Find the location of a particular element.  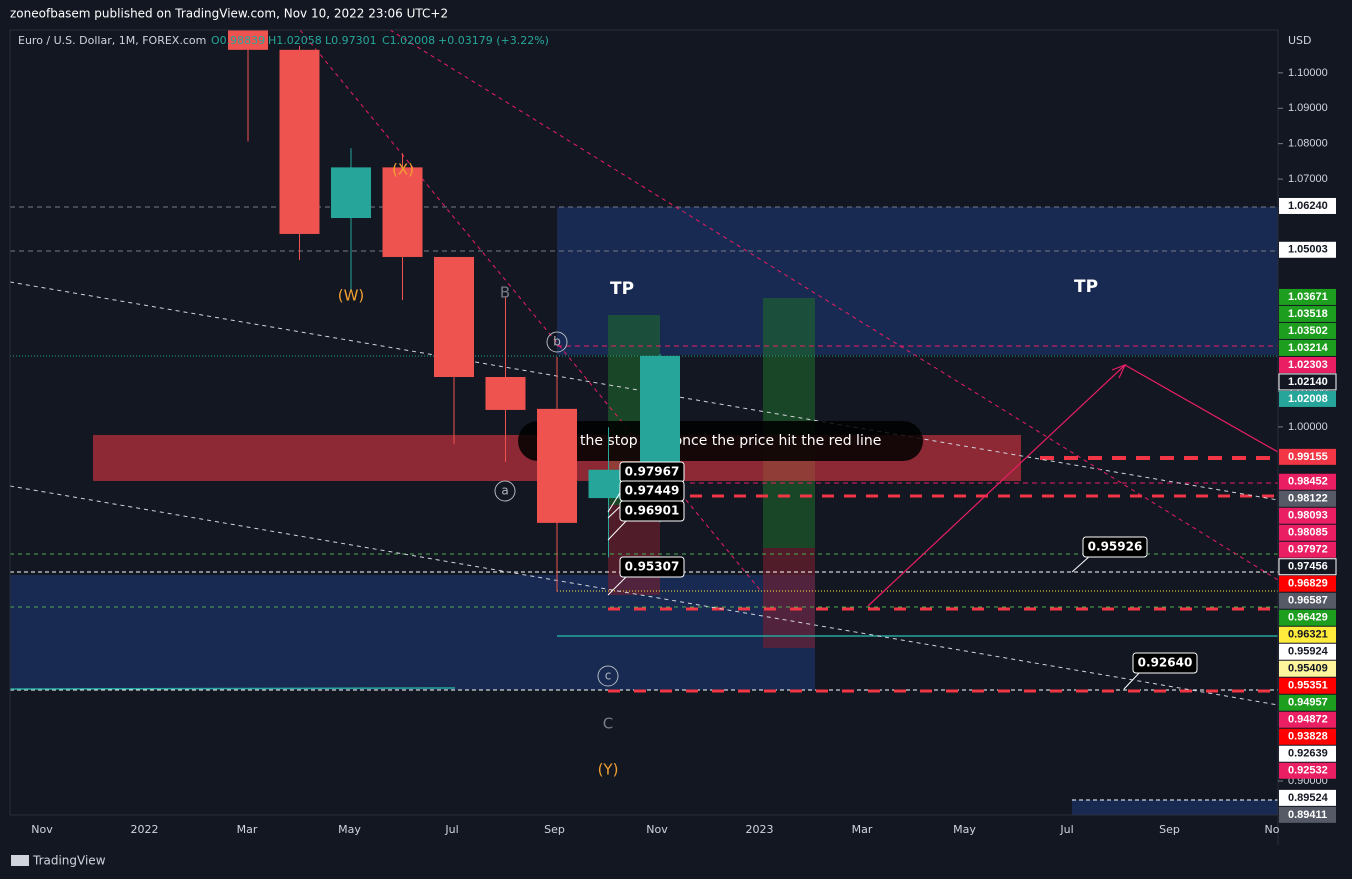

demand-zone is located at coordinates (412, 632).